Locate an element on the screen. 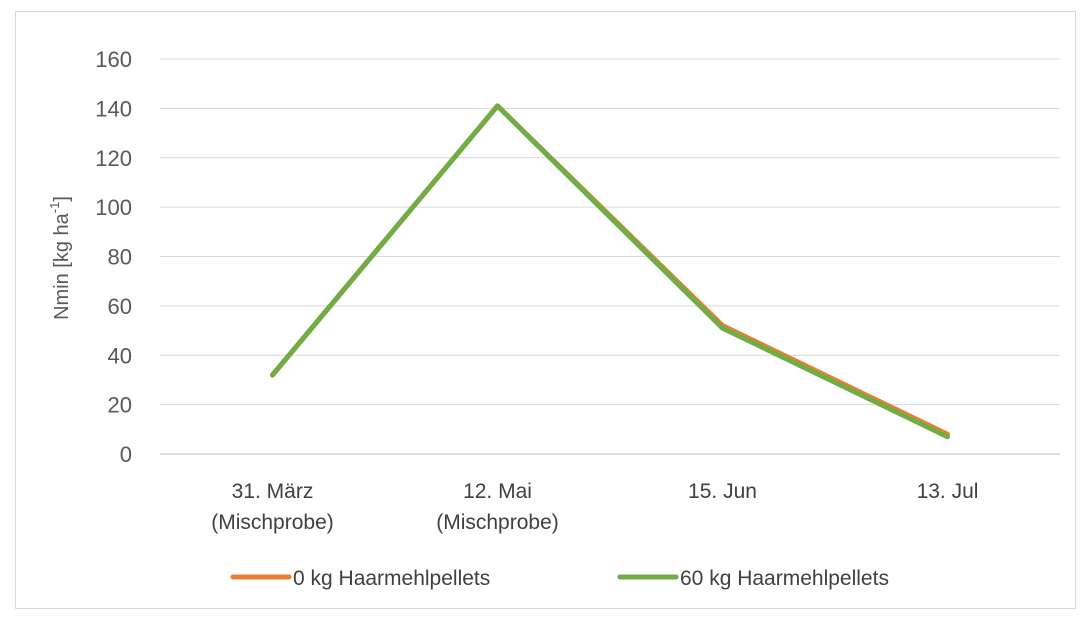 The image size is (1092, 624). y-axis-ticks: 0 20 40 60 80 100 120 140 160 is located at coordinates (113, 257).